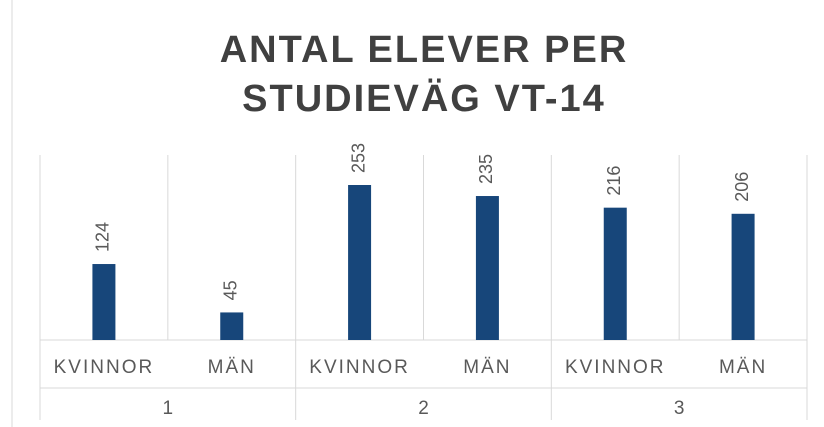 The image size is (824, 427). What do you see at coordinates (231, 290) in the screenshot?
I see `value-label: 45` at bounding box center [231, 290].